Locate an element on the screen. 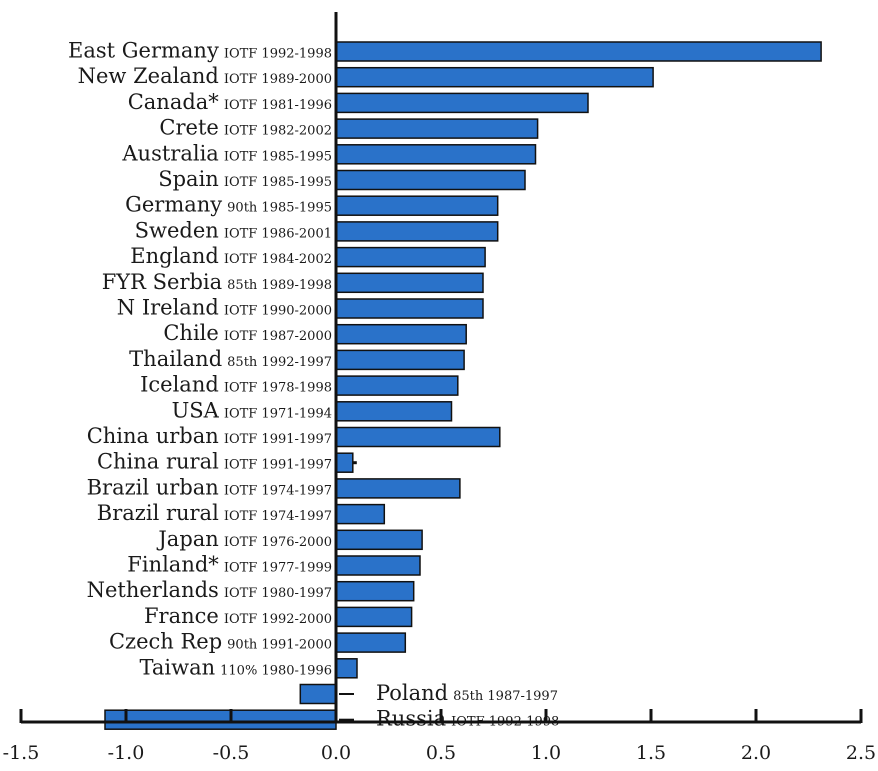 The image size is (878, 771). bar-taiwan is located at coordinates (346, 668).